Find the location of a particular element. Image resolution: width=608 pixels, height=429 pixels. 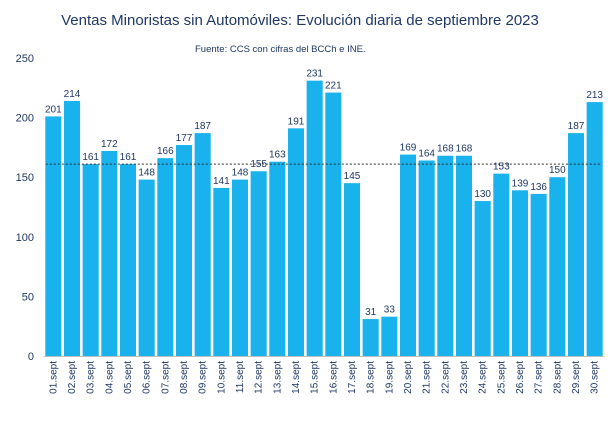

x-tick-label: 06.sept is located at coordinates (147, 377).